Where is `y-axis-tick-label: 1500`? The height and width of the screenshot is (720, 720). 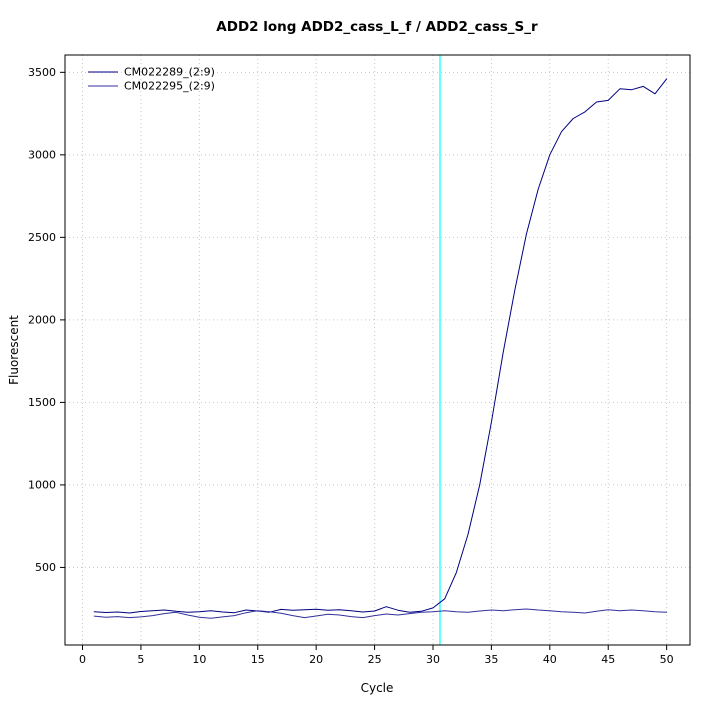
y-axis-tick-label: 1500 is located at coordinates (42, 402).